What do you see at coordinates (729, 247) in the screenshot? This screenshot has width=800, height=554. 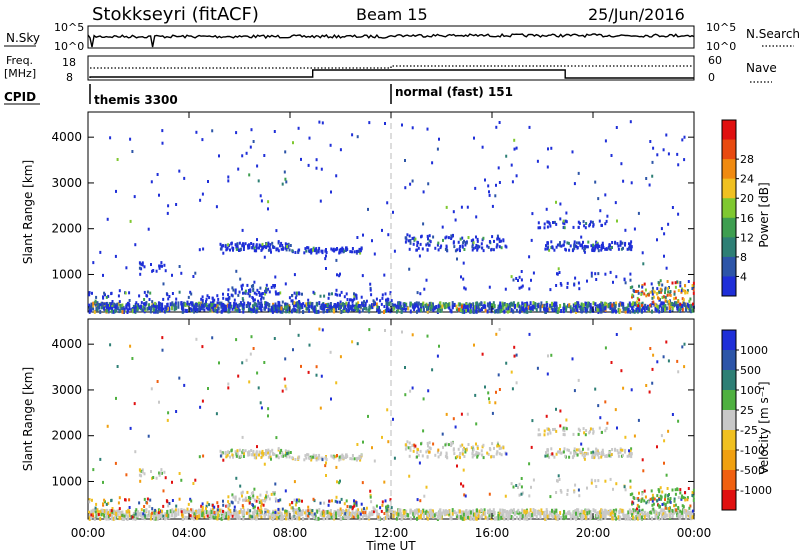 I see `power-cbar-swatch` at bounding box center [729, 247].